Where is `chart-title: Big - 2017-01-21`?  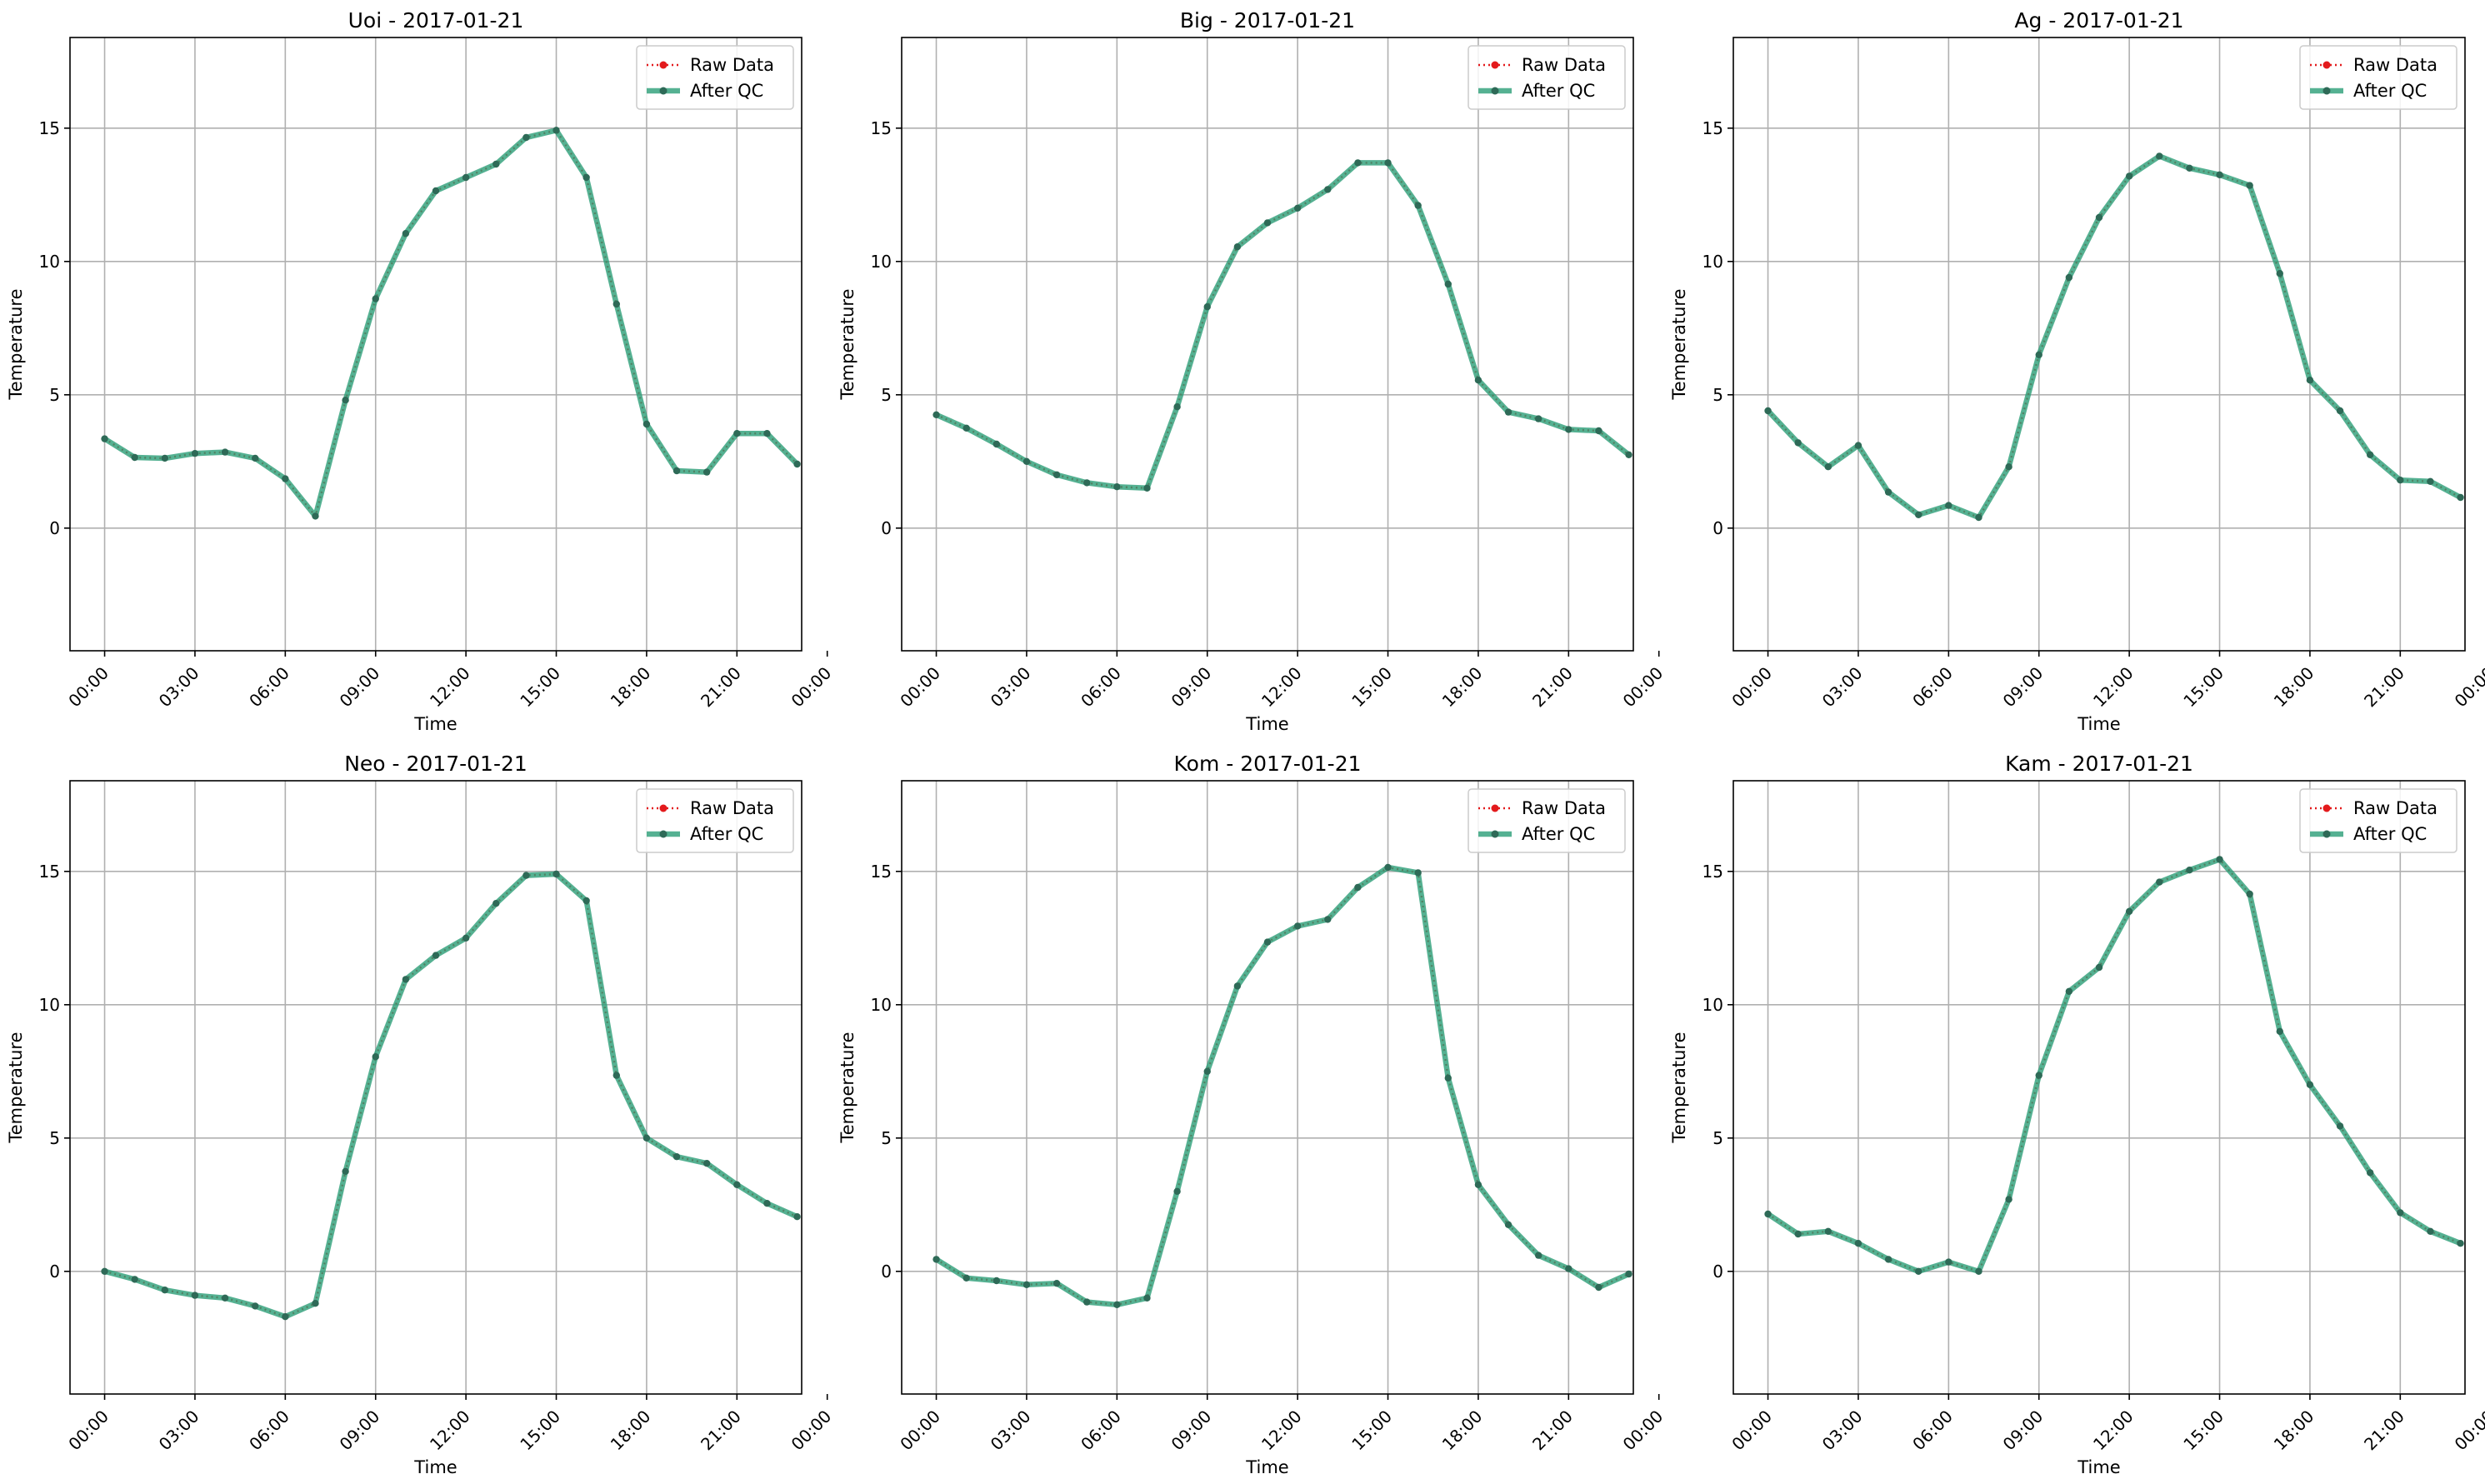 chart-title: Big - 2017-01-21 is located at coordinates (1267, 20).